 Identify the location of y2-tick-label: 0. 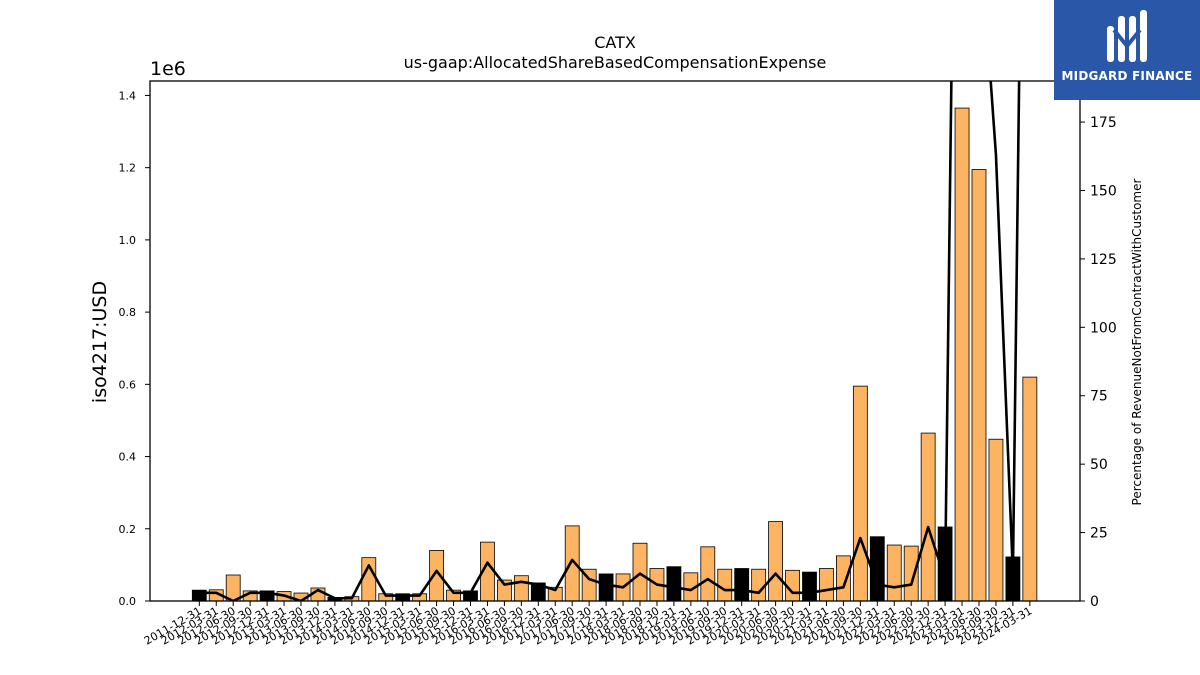
(1094, 602).